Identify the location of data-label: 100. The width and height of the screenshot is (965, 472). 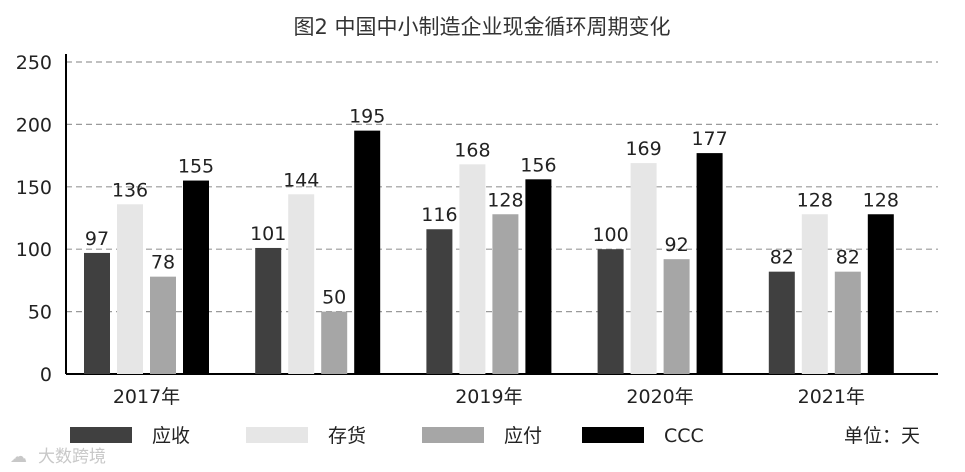
(610, 235).